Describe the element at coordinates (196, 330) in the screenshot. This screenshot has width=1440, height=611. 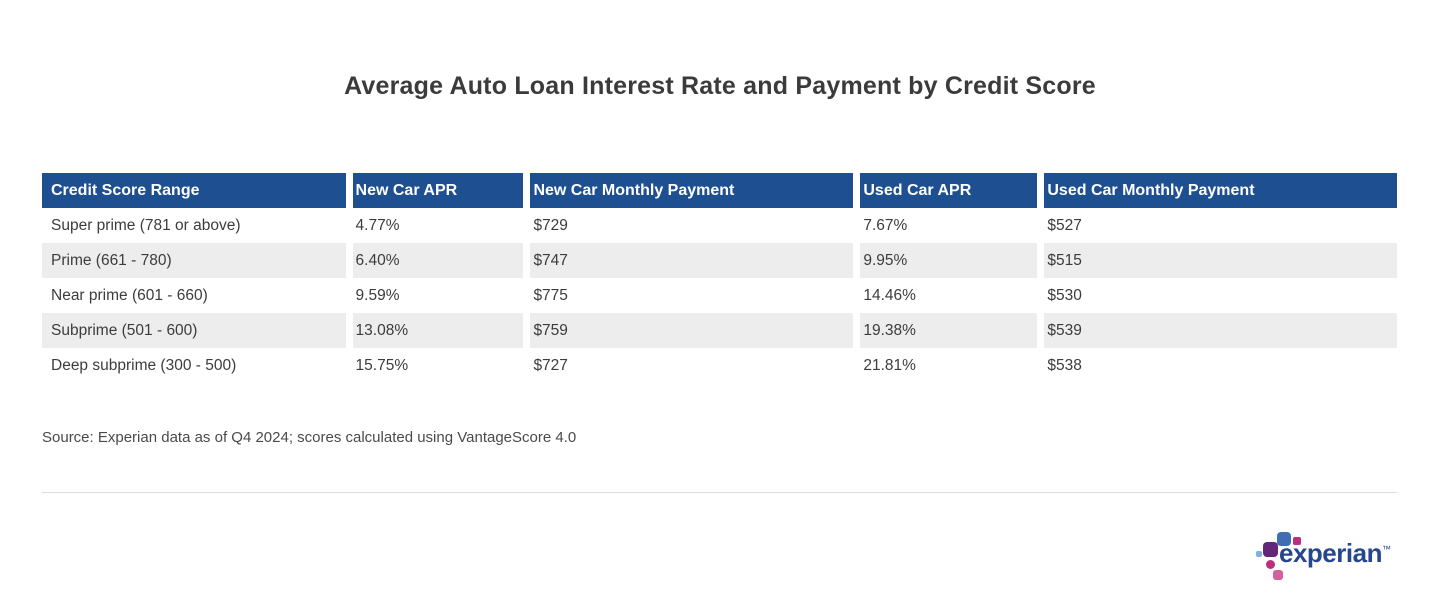
I see `table-cell: Subprime (501 - 600)` at that location.